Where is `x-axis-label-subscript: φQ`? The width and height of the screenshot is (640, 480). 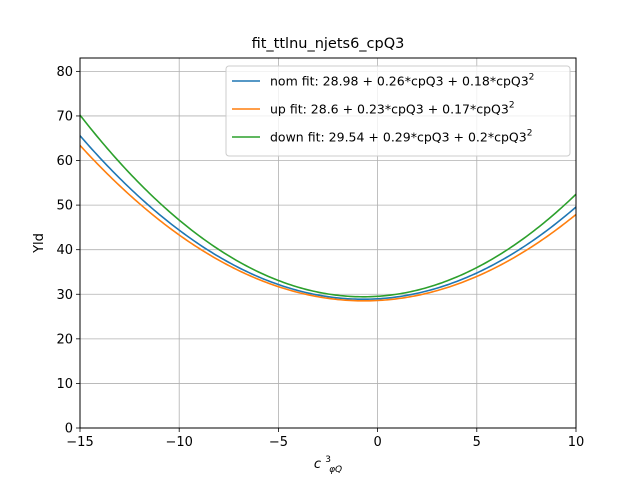
x-axis-label-subscript: φQ is located at coordinates (335, 470).